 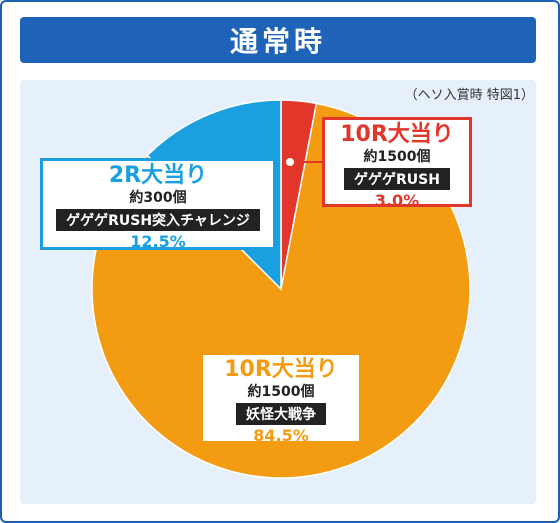 I want to click on page-title: 通常時, so click(x=278, y=40).